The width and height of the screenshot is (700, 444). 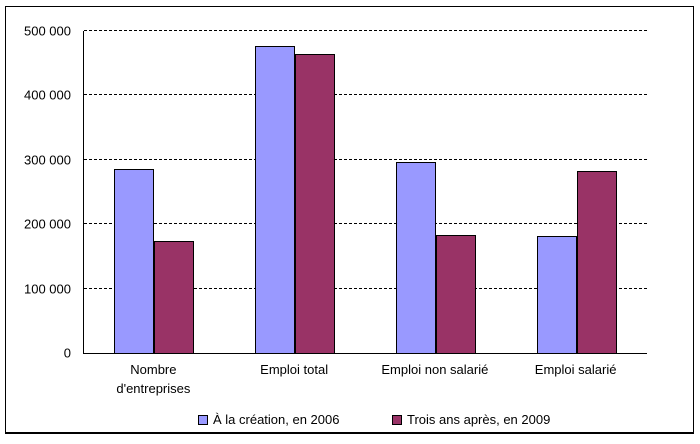 I want to click on y-tick-label: 0, so click(x=67, y=353).